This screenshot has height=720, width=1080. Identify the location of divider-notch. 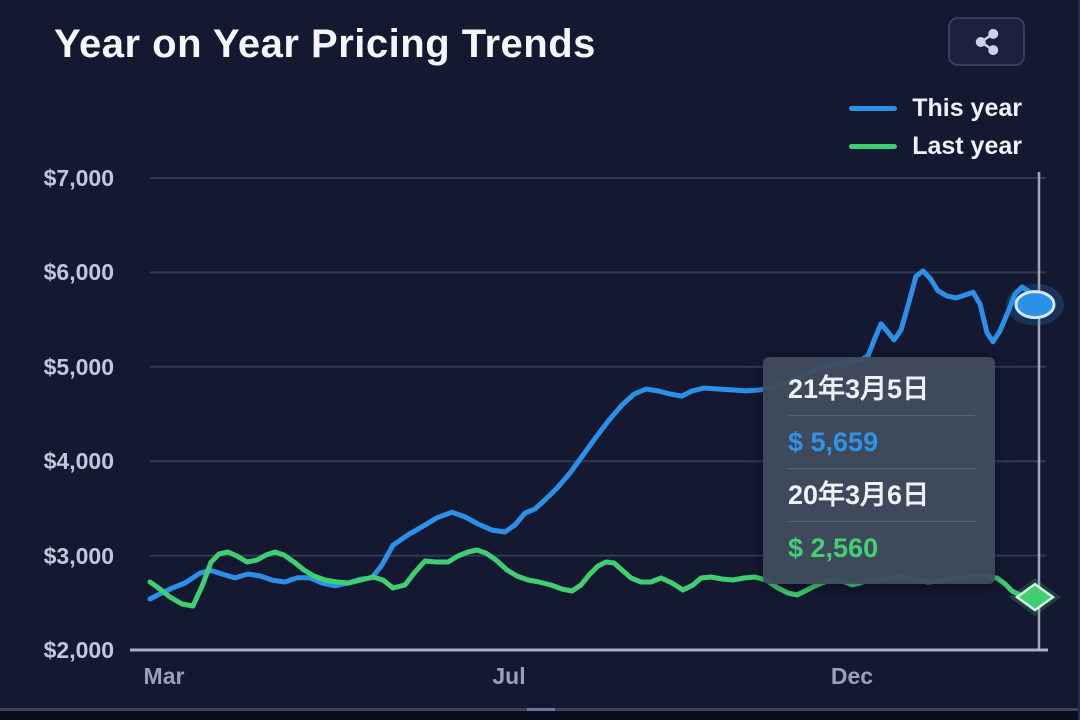
(541, 709).